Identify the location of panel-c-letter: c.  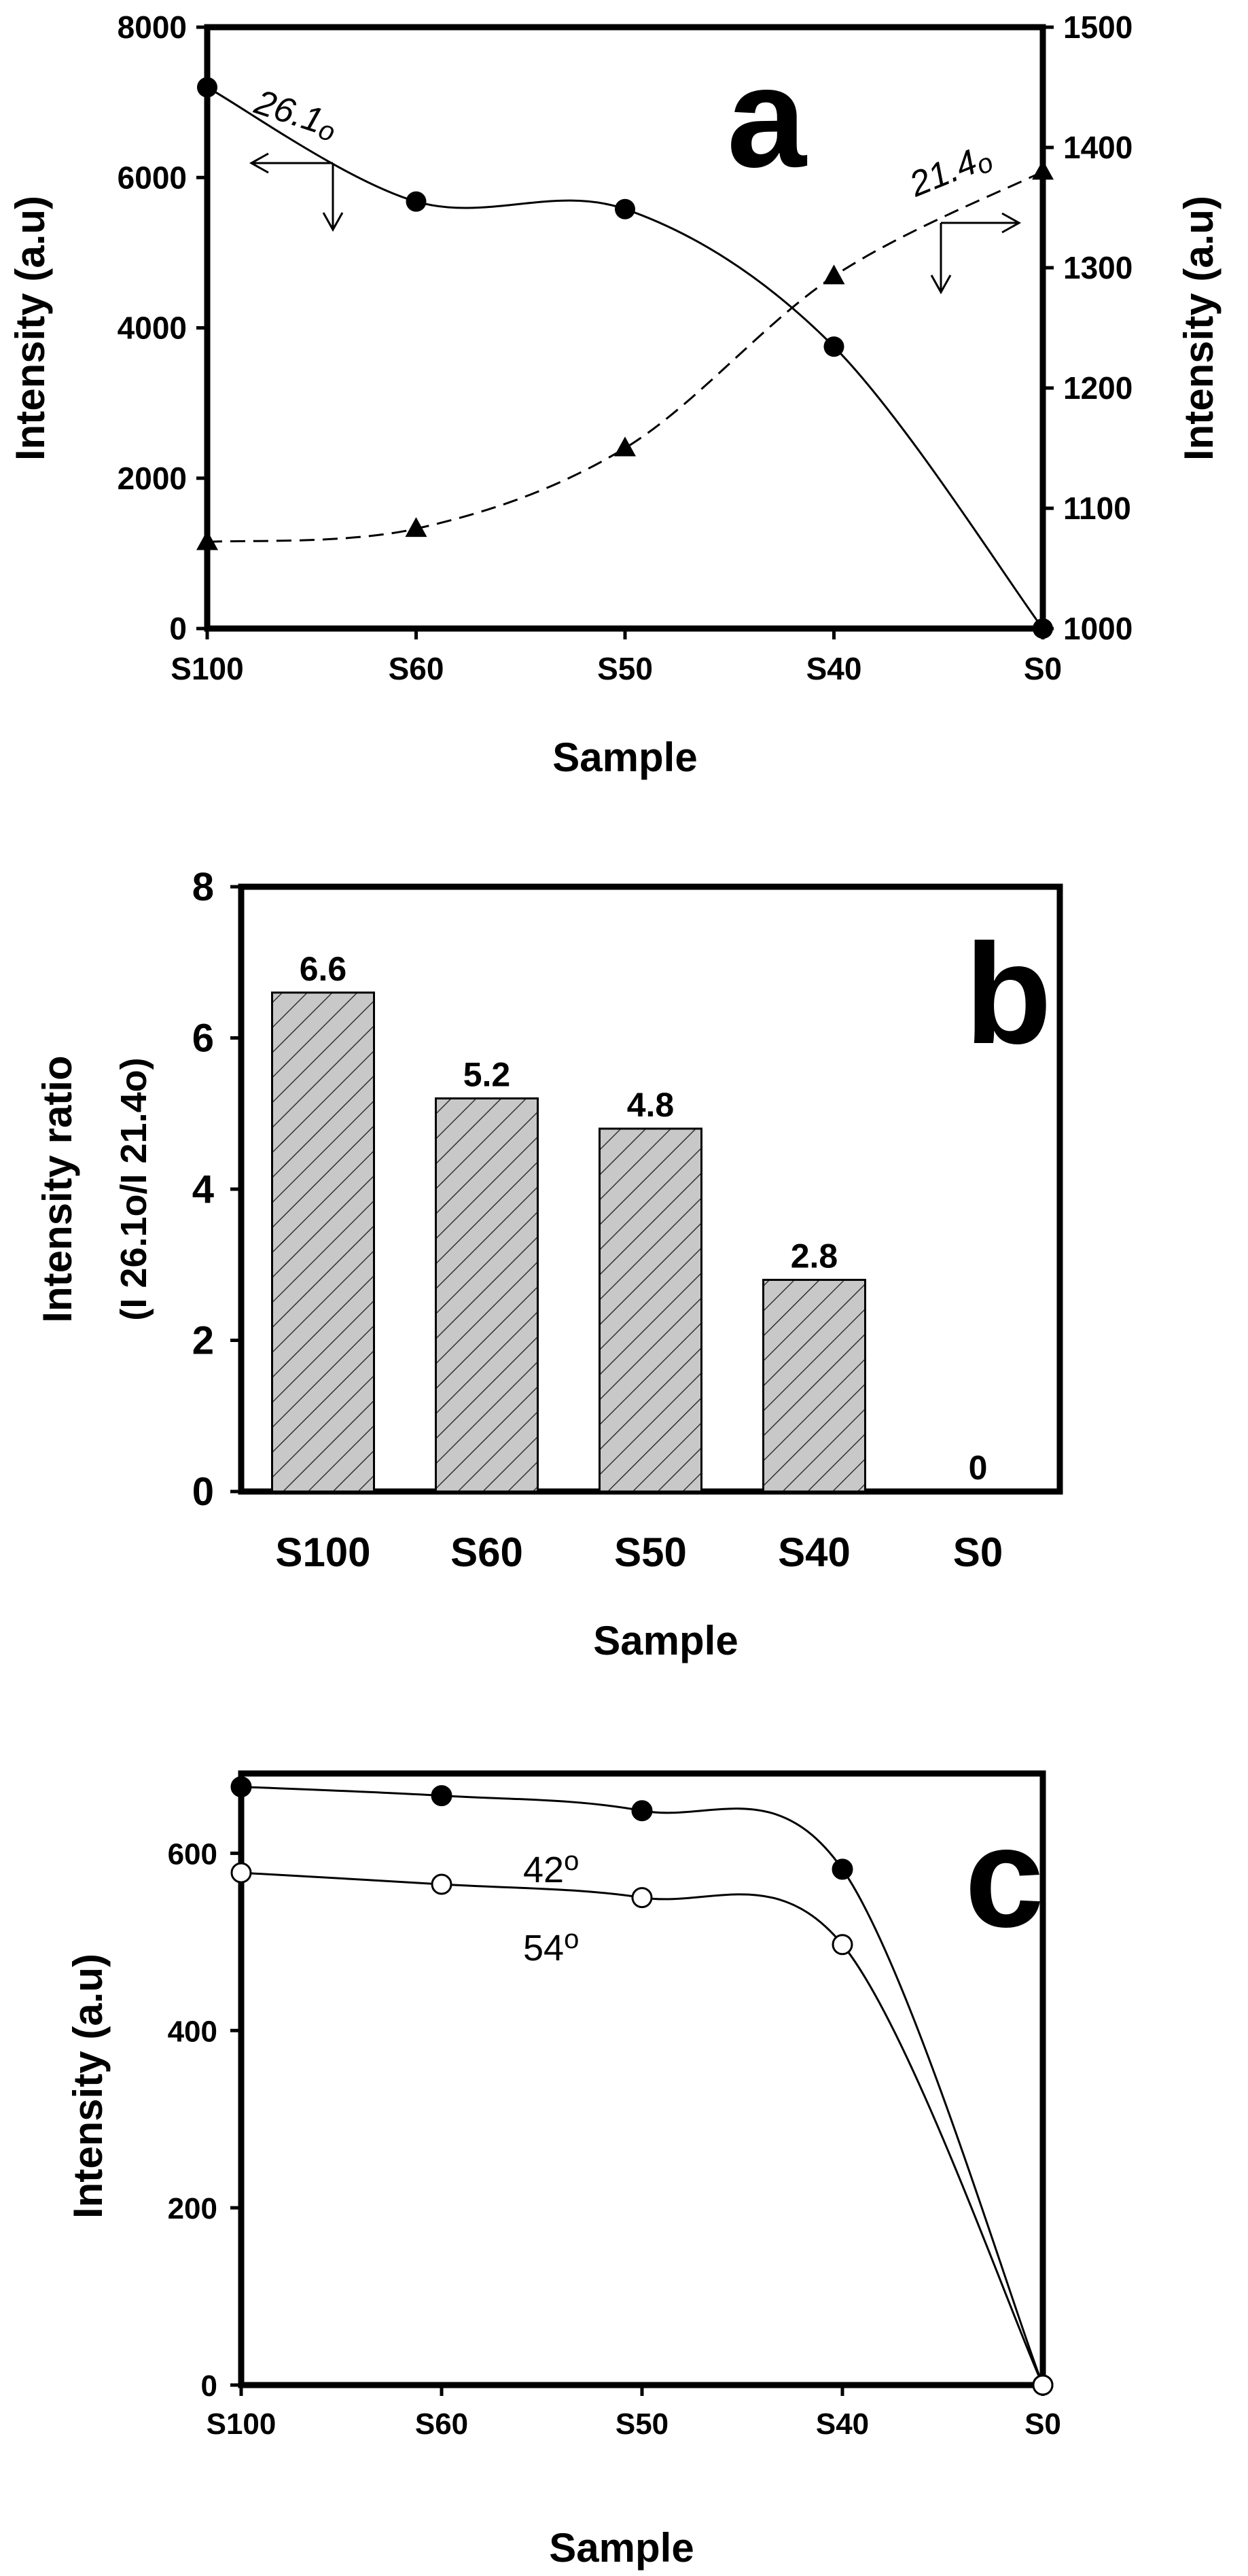
(1004, 1877).